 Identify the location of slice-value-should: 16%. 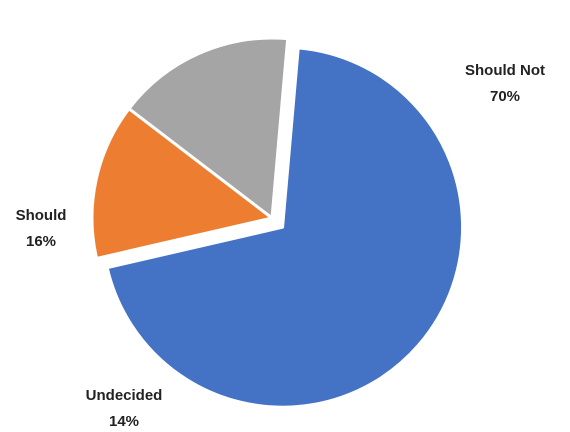
(41, 241).